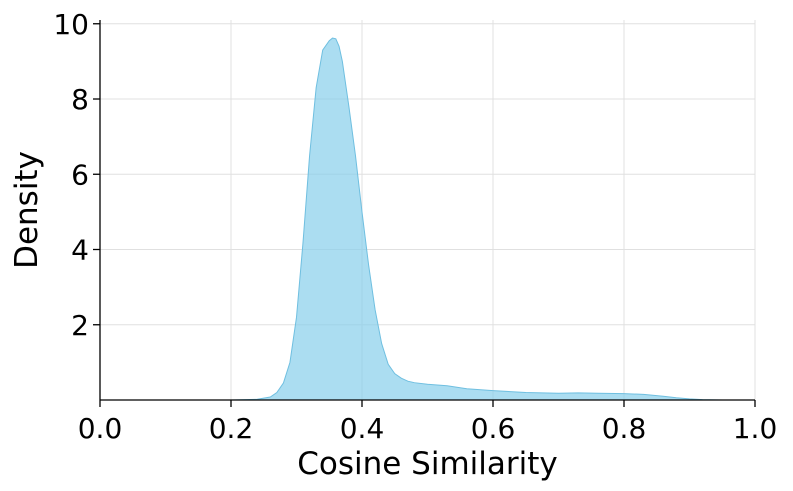 The image size is (793, 491). I want to click on y-tick-label: 4, so click(80, 250).